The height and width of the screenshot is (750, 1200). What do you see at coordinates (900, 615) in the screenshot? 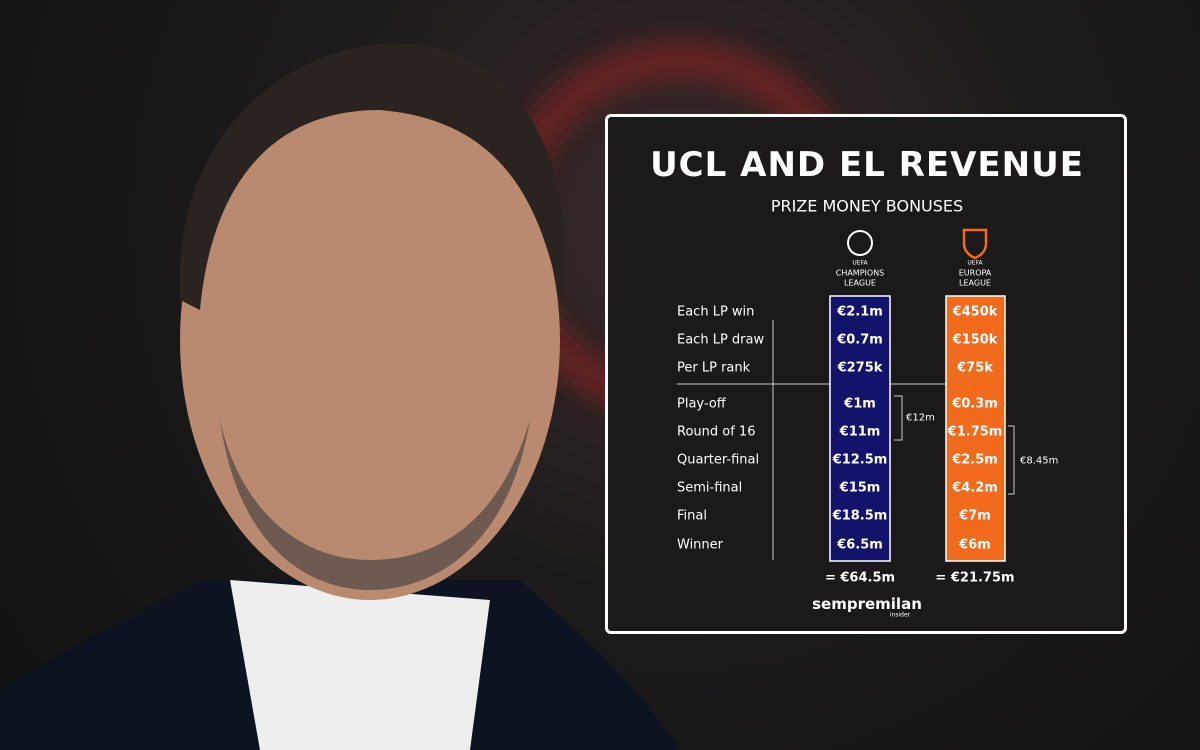
I see `brand-tagline: insider` at bounding box center [900, 615].